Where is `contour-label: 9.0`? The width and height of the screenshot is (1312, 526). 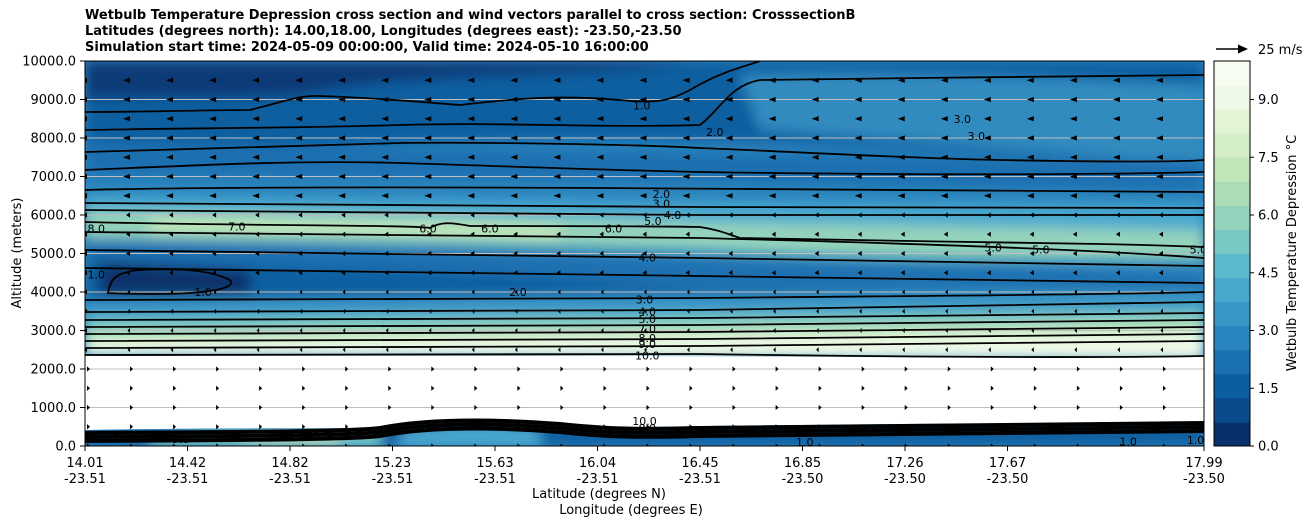
contour-label: 9.0 is located at coordinates (648, 344).